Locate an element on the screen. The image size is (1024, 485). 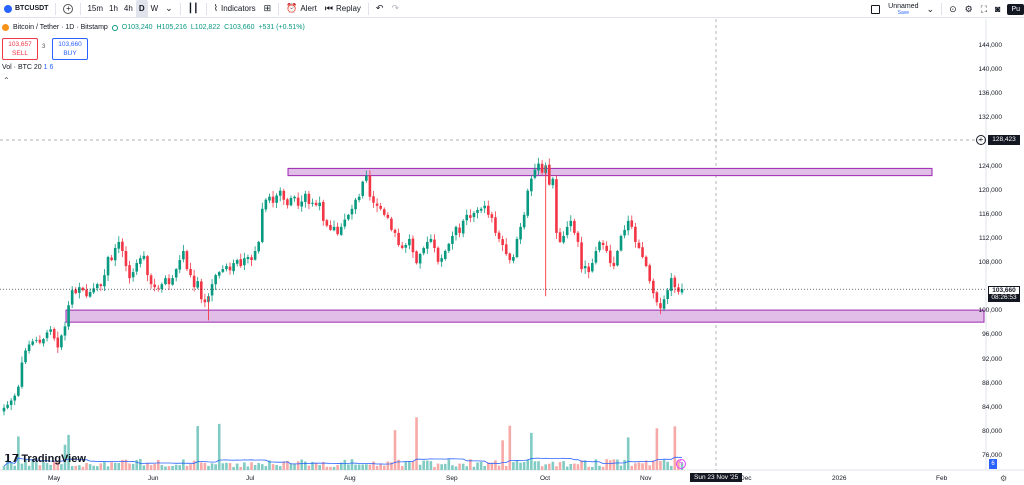
publish-button: Pu is located at coordinates (1015, 9).